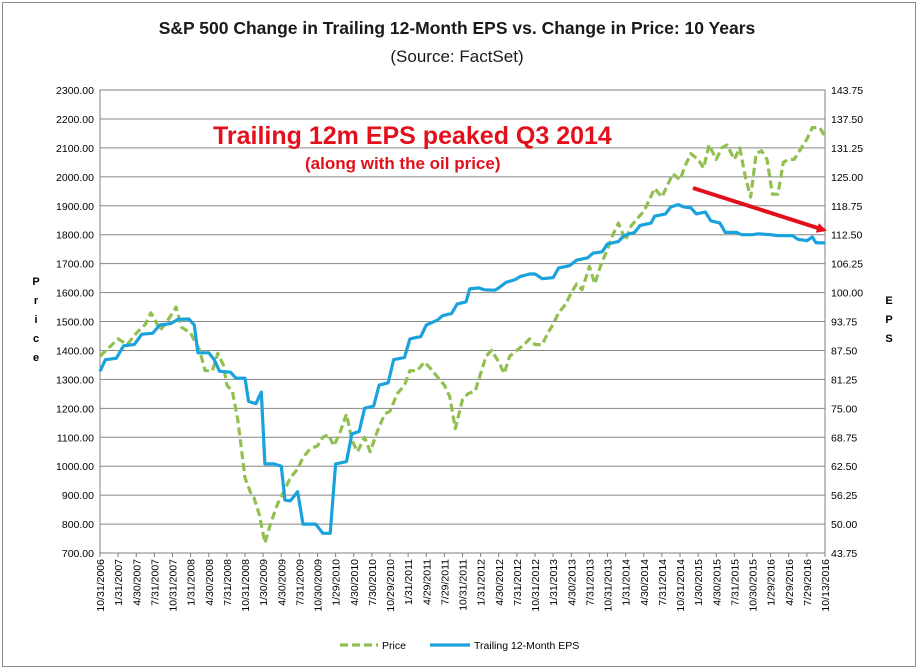 This screenshot has height=671, width=920. Describe the element at coordinates (75, 178) in the screenshot. I see `left-tick-label: 2000.00` at that location.